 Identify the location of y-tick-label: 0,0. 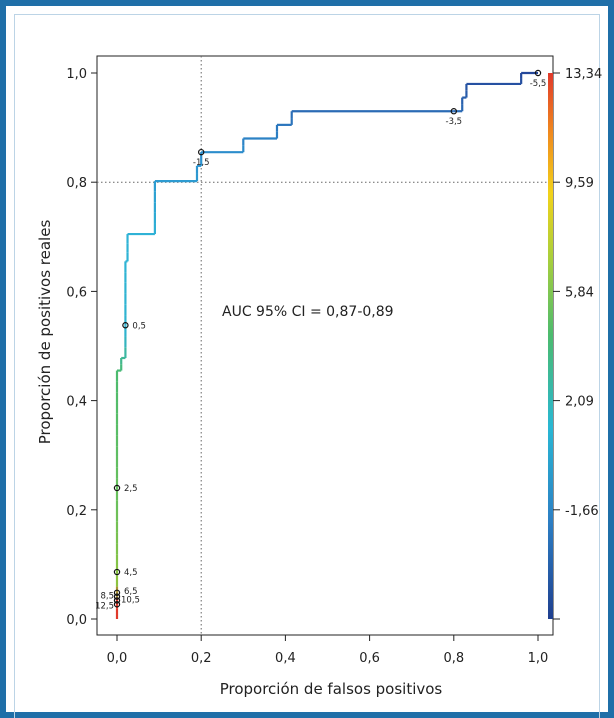
(76, 620).